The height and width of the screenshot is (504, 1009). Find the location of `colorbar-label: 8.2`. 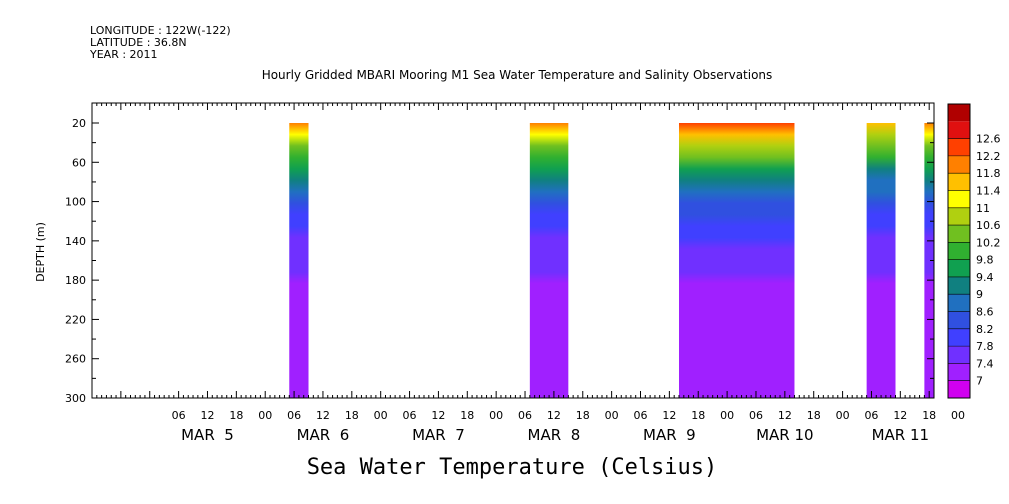

colorbar-label: 8.2 is located at coordinates (985, 329).